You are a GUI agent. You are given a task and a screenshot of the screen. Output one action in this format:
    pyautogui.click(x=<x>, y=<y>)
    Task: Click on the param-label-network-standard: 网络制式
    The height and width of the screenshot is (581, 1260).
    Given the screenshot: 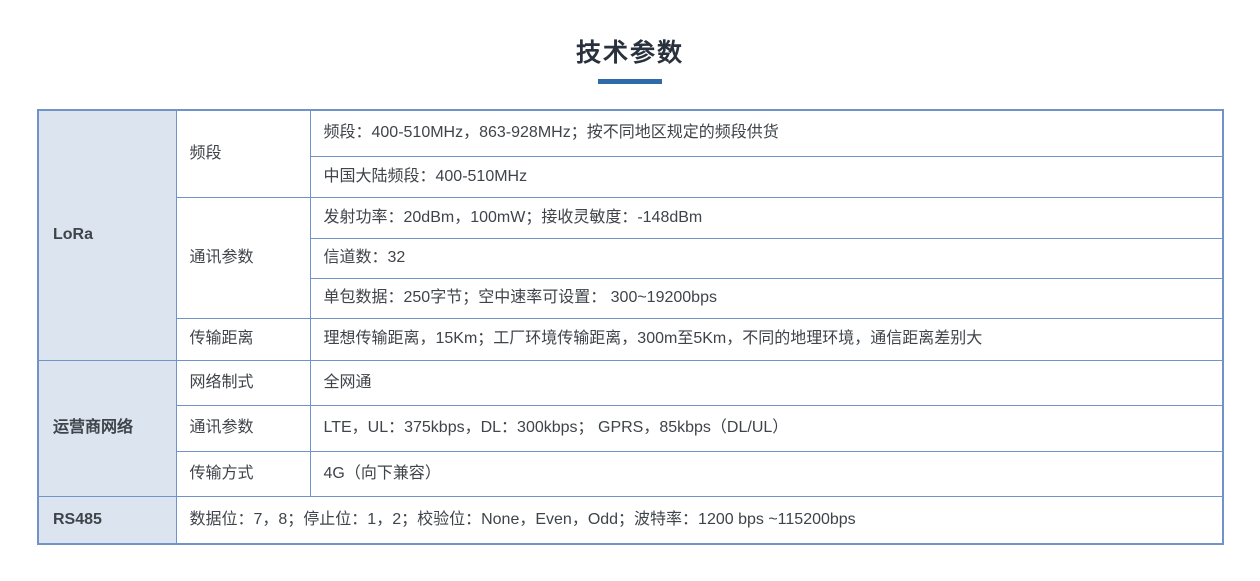 What is the action you would take?
    pyautogui.click(x=243, y=382)
    